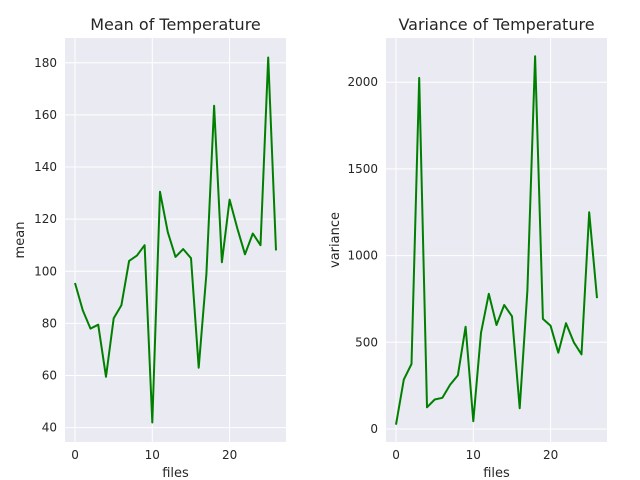 The image size is (640, 480). What do you see at coordinates (45, 63) in the screenshot?
I see `y-tick-label: 180` at bounding box center [45, 63].